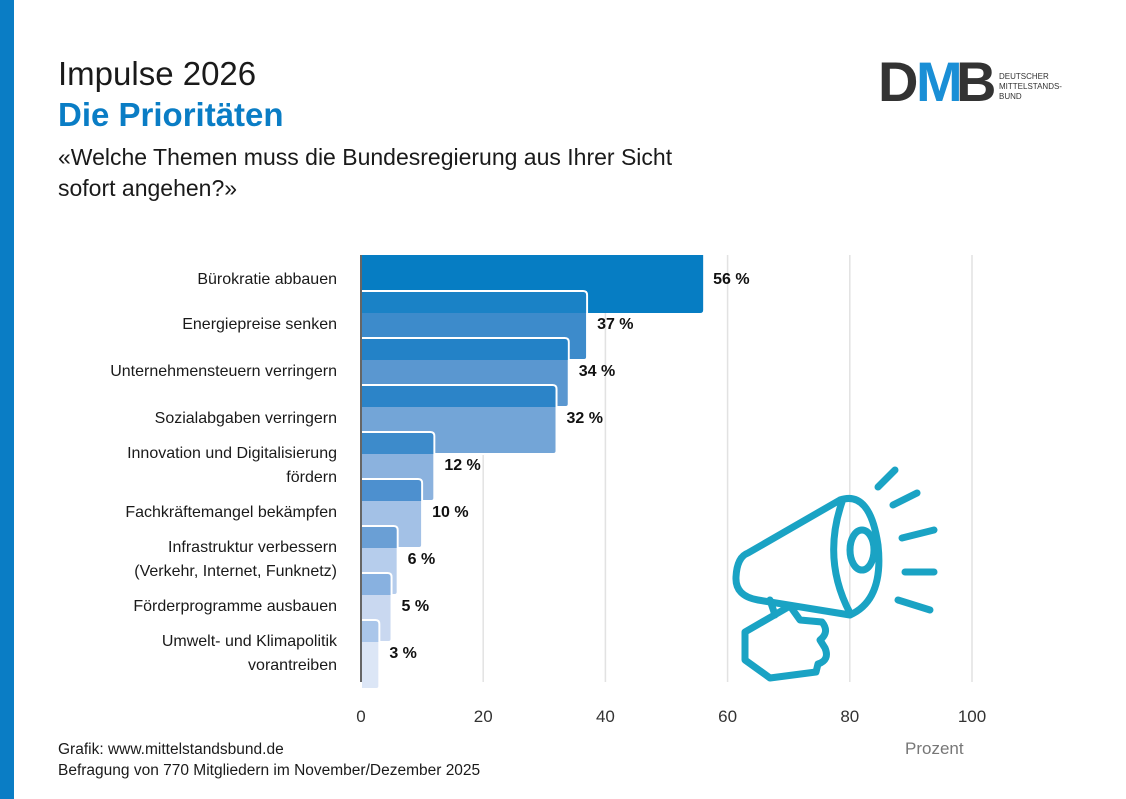 The width and height of the screenshot is (1126, 799). What do you see at coordinates (972, 716) in the screenshot?
I see `x-tick-label: 100` at bounding box center [972, 716].